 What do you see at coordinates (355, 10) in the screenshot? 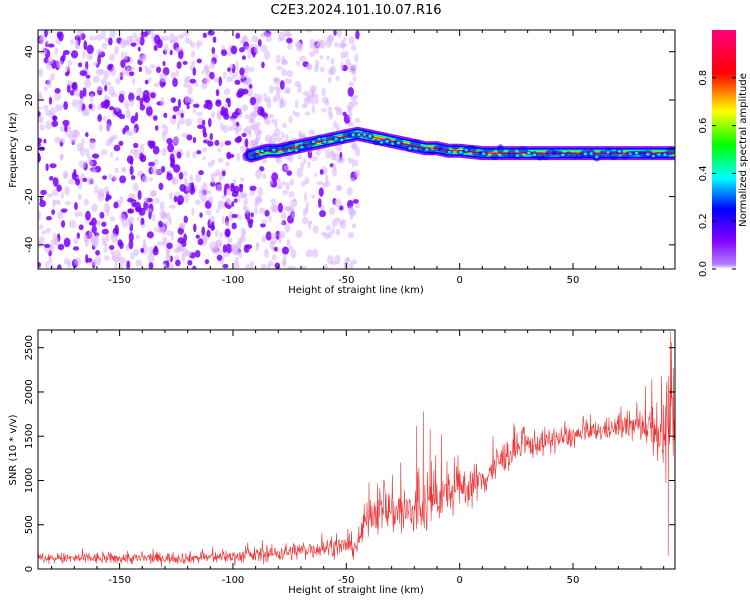
I see `figure-title: C2E3.2024.101.10.07.R16` at bounding box center [355, 10].